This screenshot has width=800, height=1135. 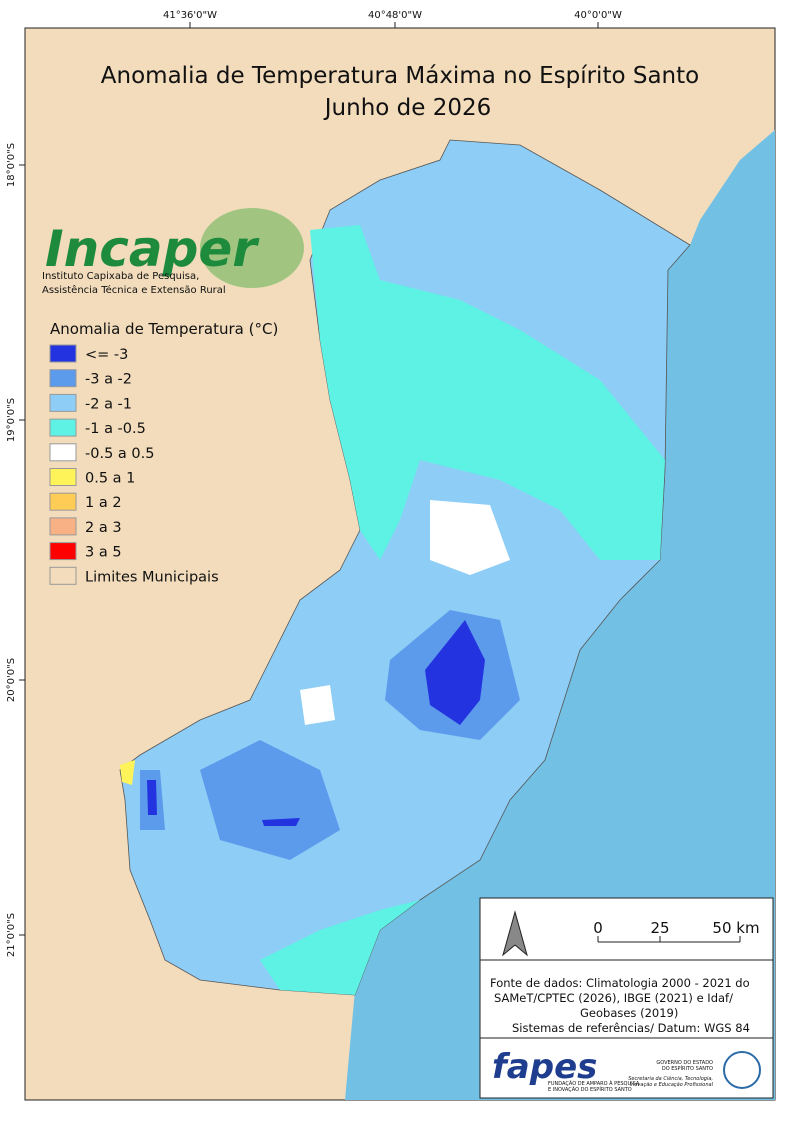 What do you see at coordinates (687, 1068) in the screenshot?
I see `gov-text: DO ESPÍRITO SANTO` at bounding box center [687, 1068].